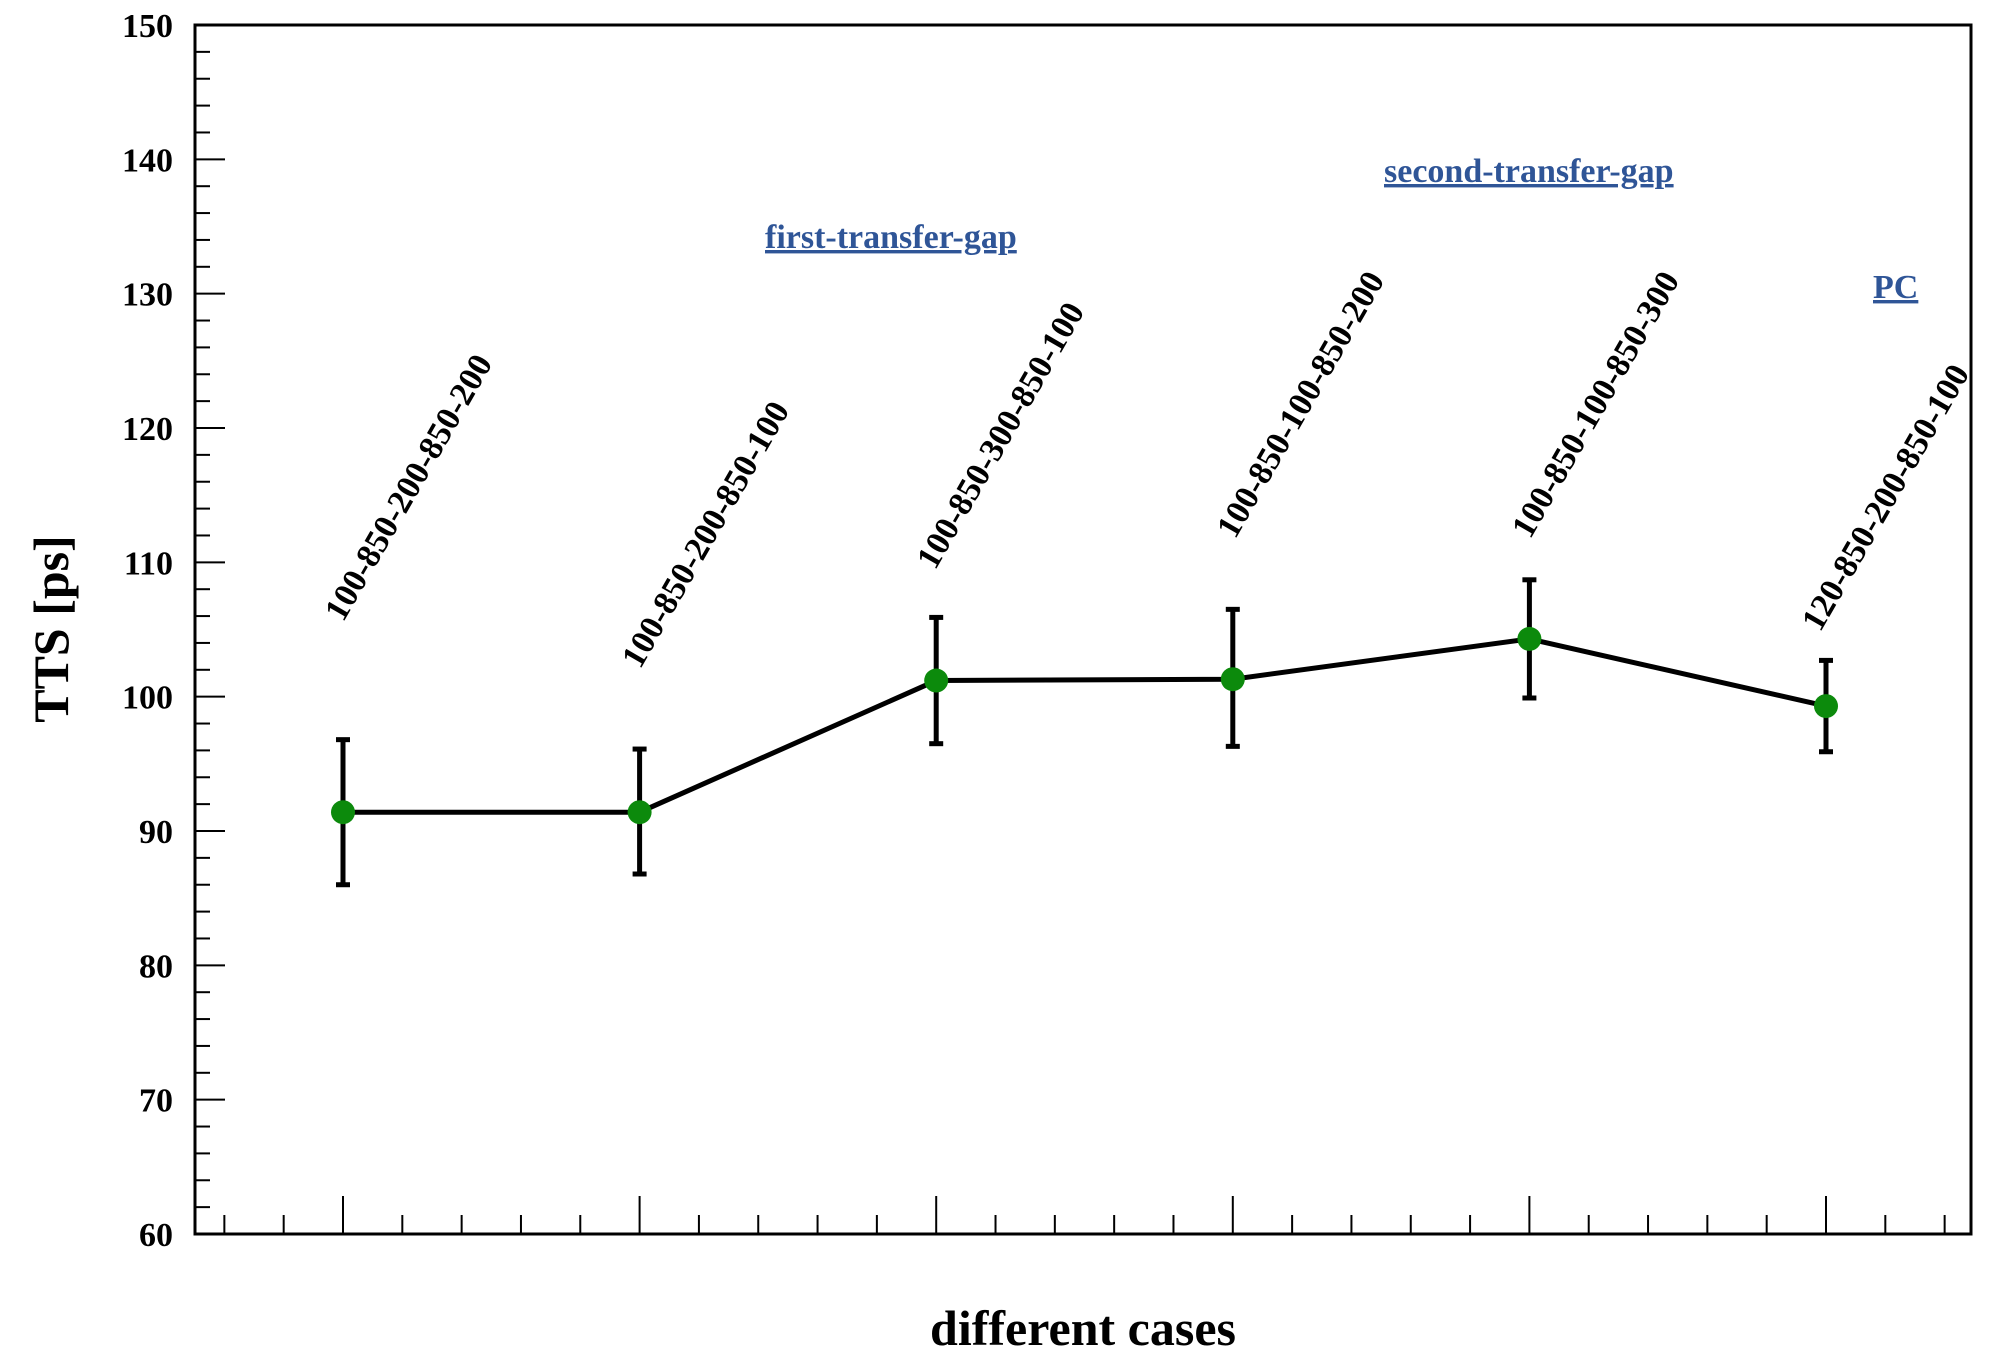 The image size is (2009, 1353). I want to click on case-label: 100-850-100-850-300, so click(1596, 404).